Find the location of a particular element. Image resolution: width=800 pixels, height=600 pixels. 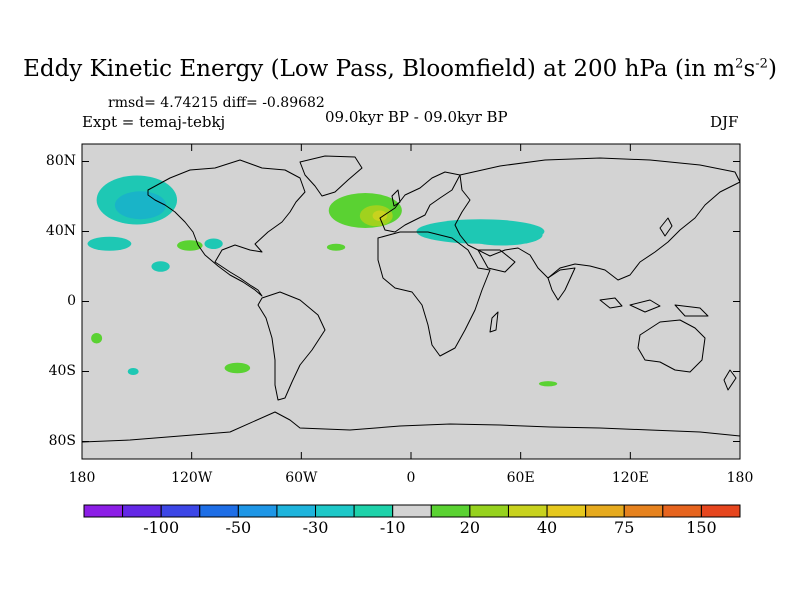

colorbar-label: -50 is located at coordinates (238, 527).